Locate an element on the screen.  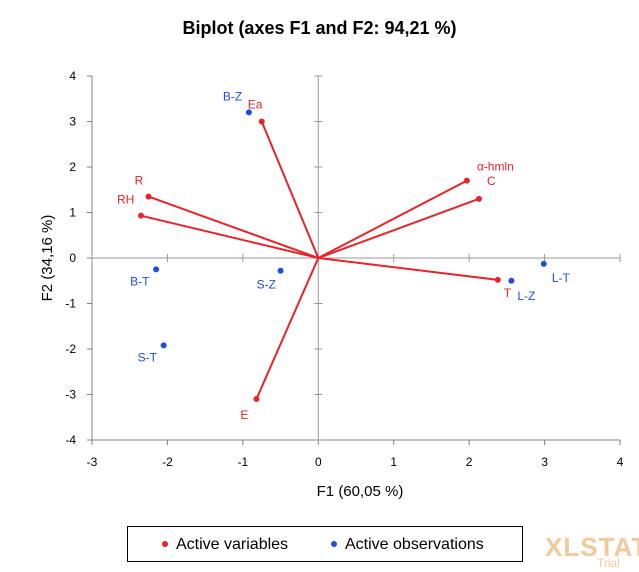
variable-label: α-hmln is located at coordinates (495, 167).